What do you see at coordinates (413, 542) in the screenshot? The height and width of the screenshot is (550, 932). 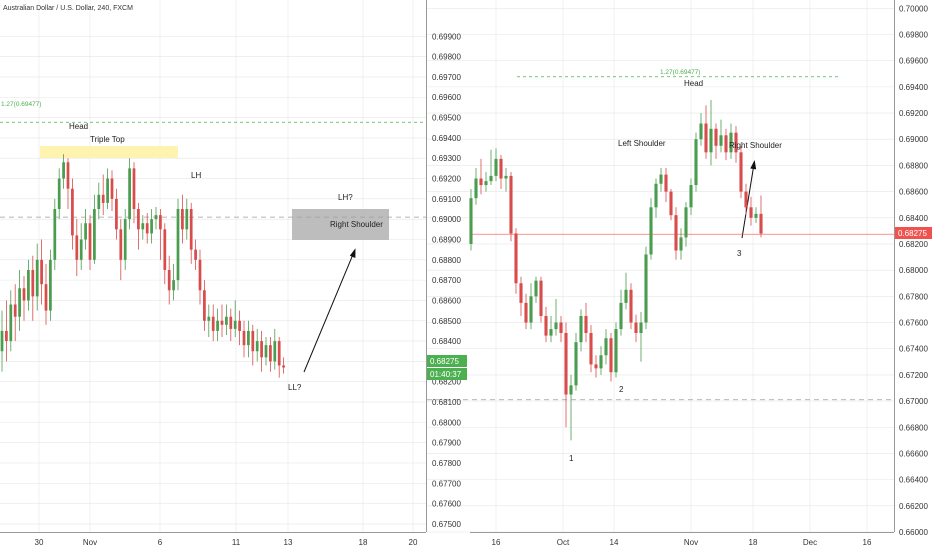 I see `x-tick-label: 20` at bounding box center [413, 542].